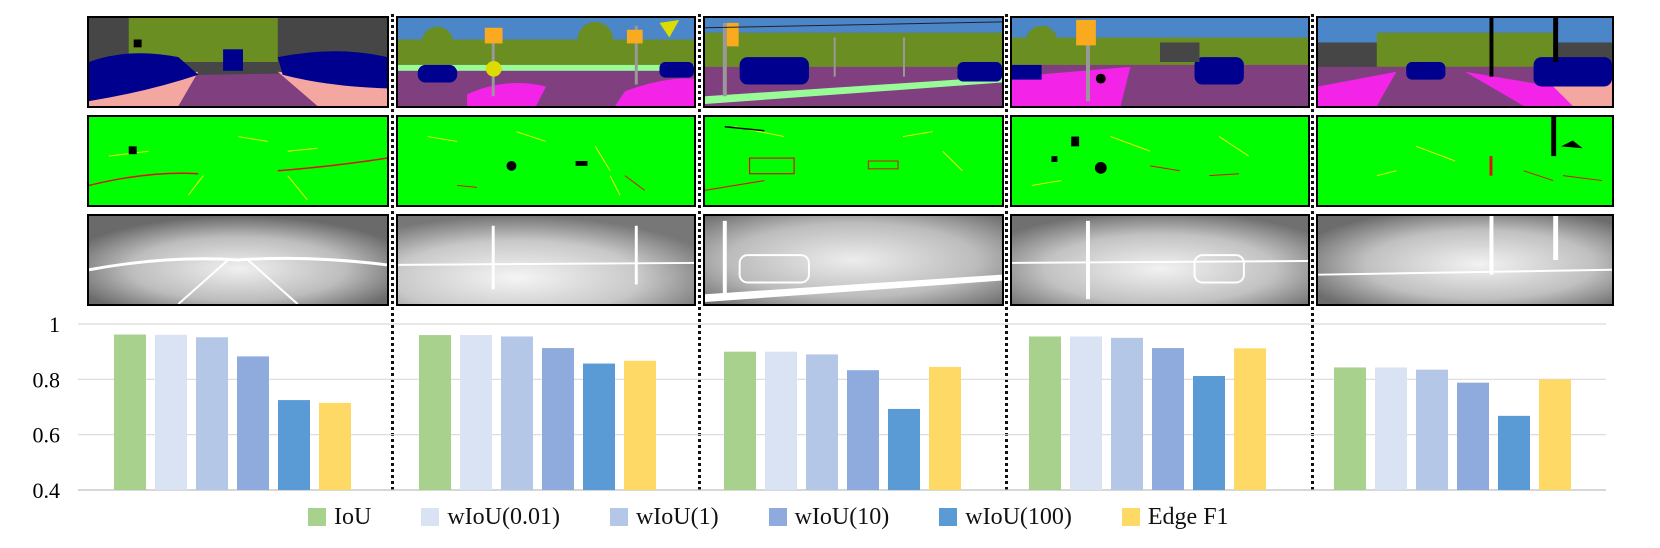 This screenshot has height=548, width=1660. Describe the element at coordinates (503, 516) in the screenshot. I see `legend-label: wIoU(0.01)` at that location.